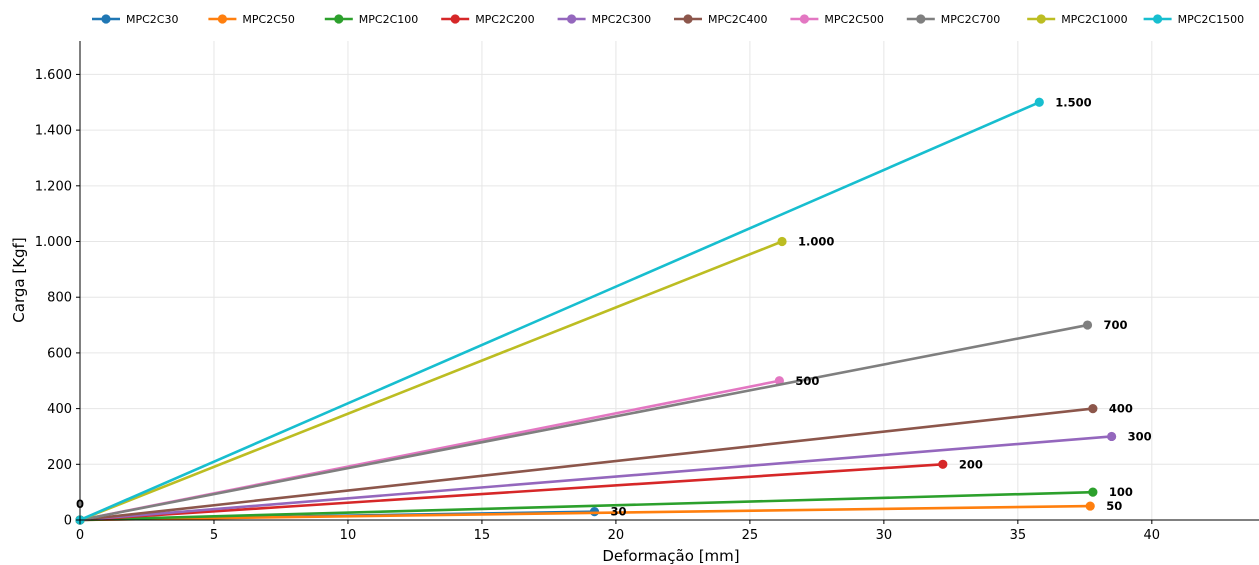  I want to click on x-tick-label: 0, so click(80, 535).